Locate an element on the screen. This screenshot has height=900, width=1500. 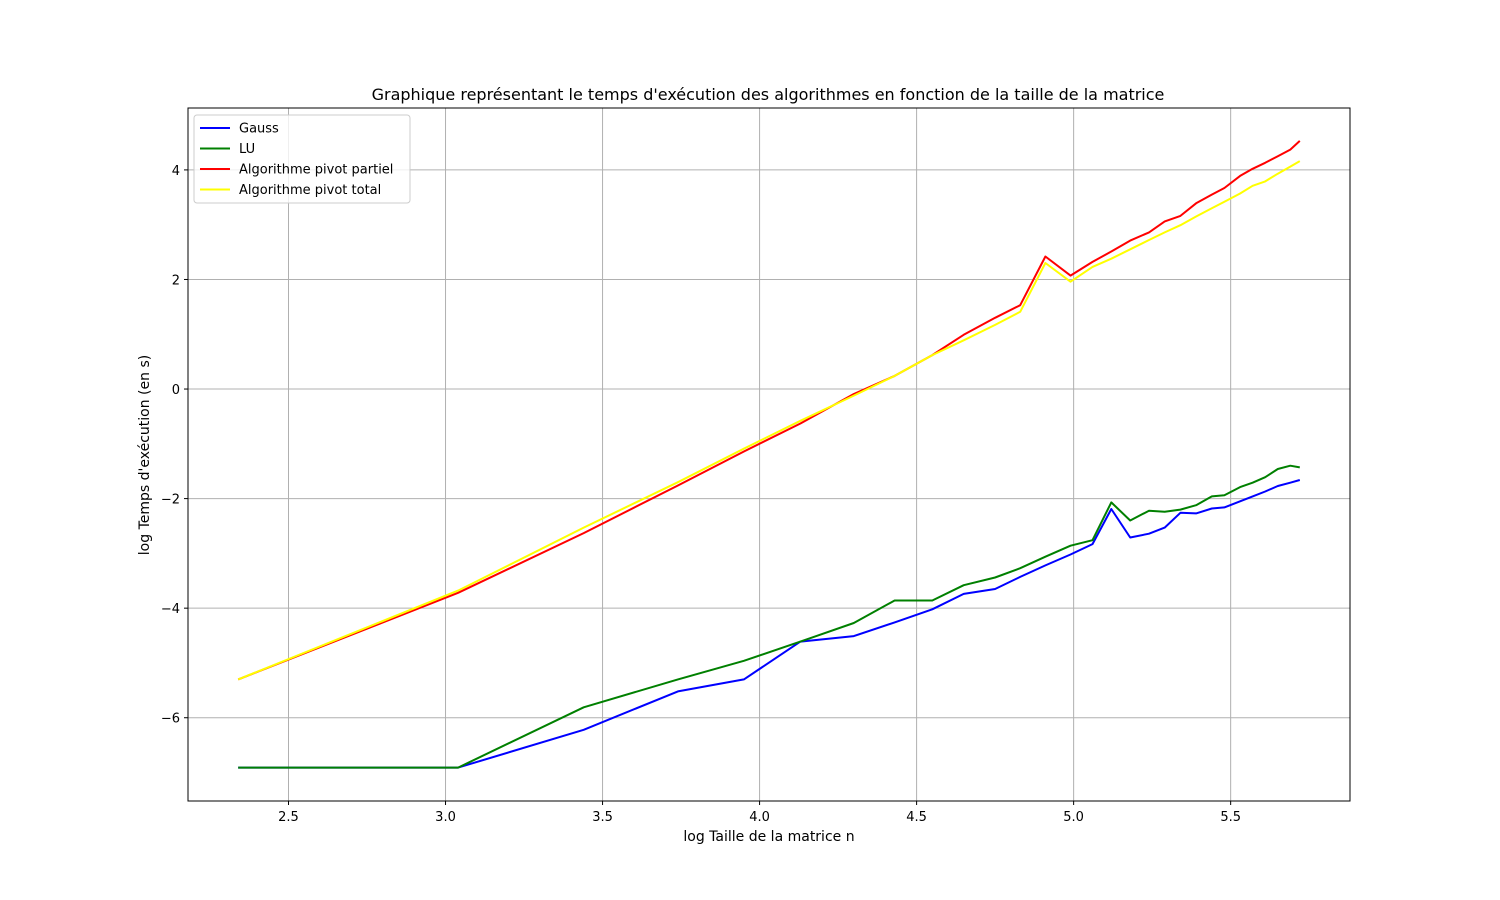
x-tick-label: 2.5 is located at coordinates (288, 817).